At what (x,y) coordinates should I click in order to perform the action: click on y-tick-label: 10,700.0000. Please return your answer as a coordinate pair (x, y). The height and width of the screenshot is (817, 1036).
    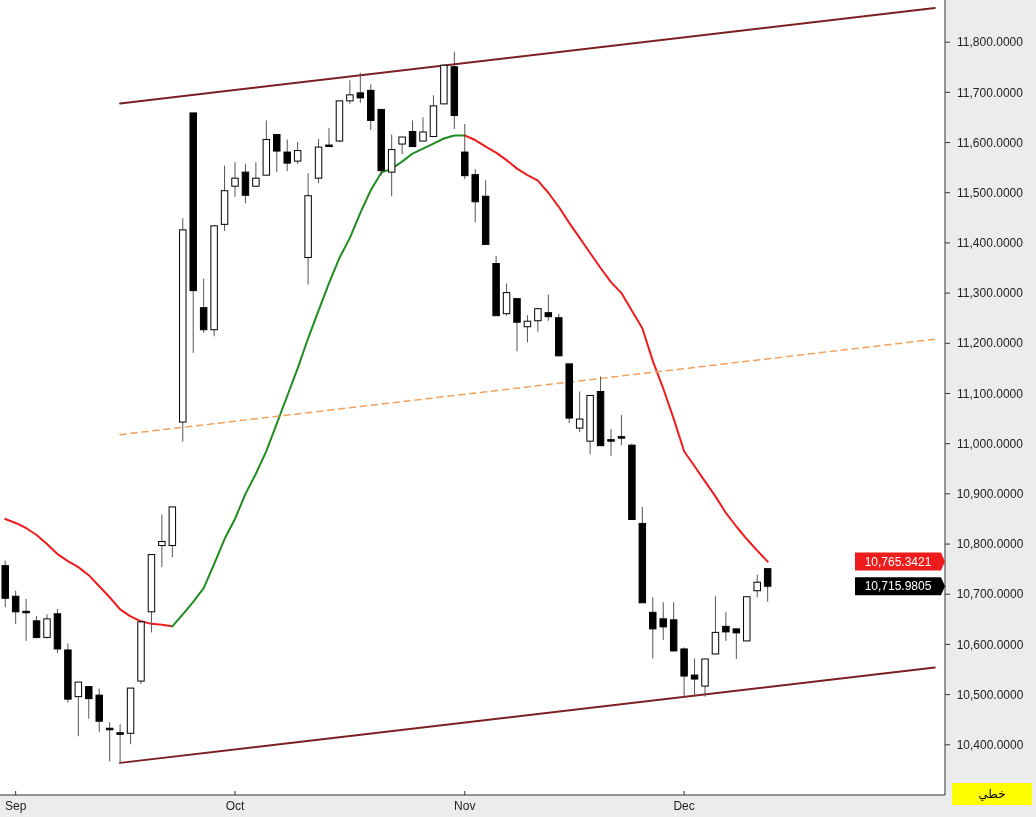
    Looking at the image, I should click on (990, 594).